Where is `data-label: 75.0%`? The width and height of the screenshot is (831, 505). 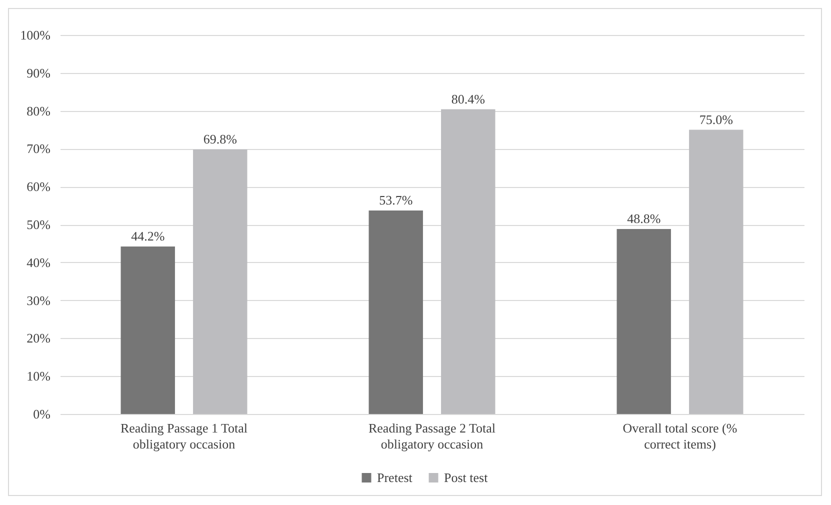
data-label: 75.0% is located at coordinates (716, 119).